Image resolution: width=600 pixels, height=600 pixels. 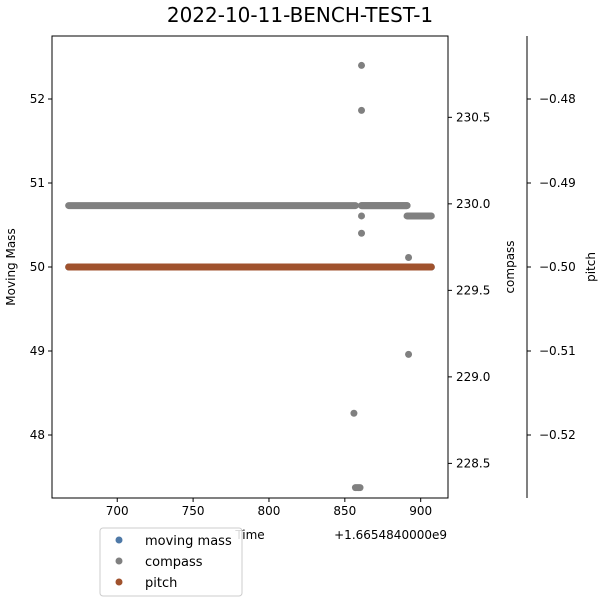 I want to click on x-offset-label: +1.6654840000e9, so click(x=390, y=535).